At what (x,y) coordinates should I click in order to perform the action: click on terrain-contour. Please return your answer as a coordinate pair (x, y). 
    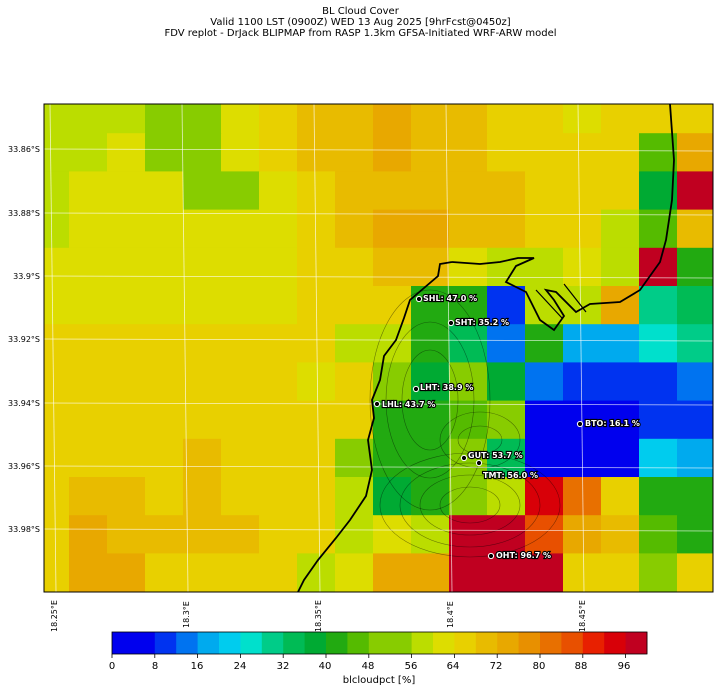
    Looking at the image, I should click on (430, 400).